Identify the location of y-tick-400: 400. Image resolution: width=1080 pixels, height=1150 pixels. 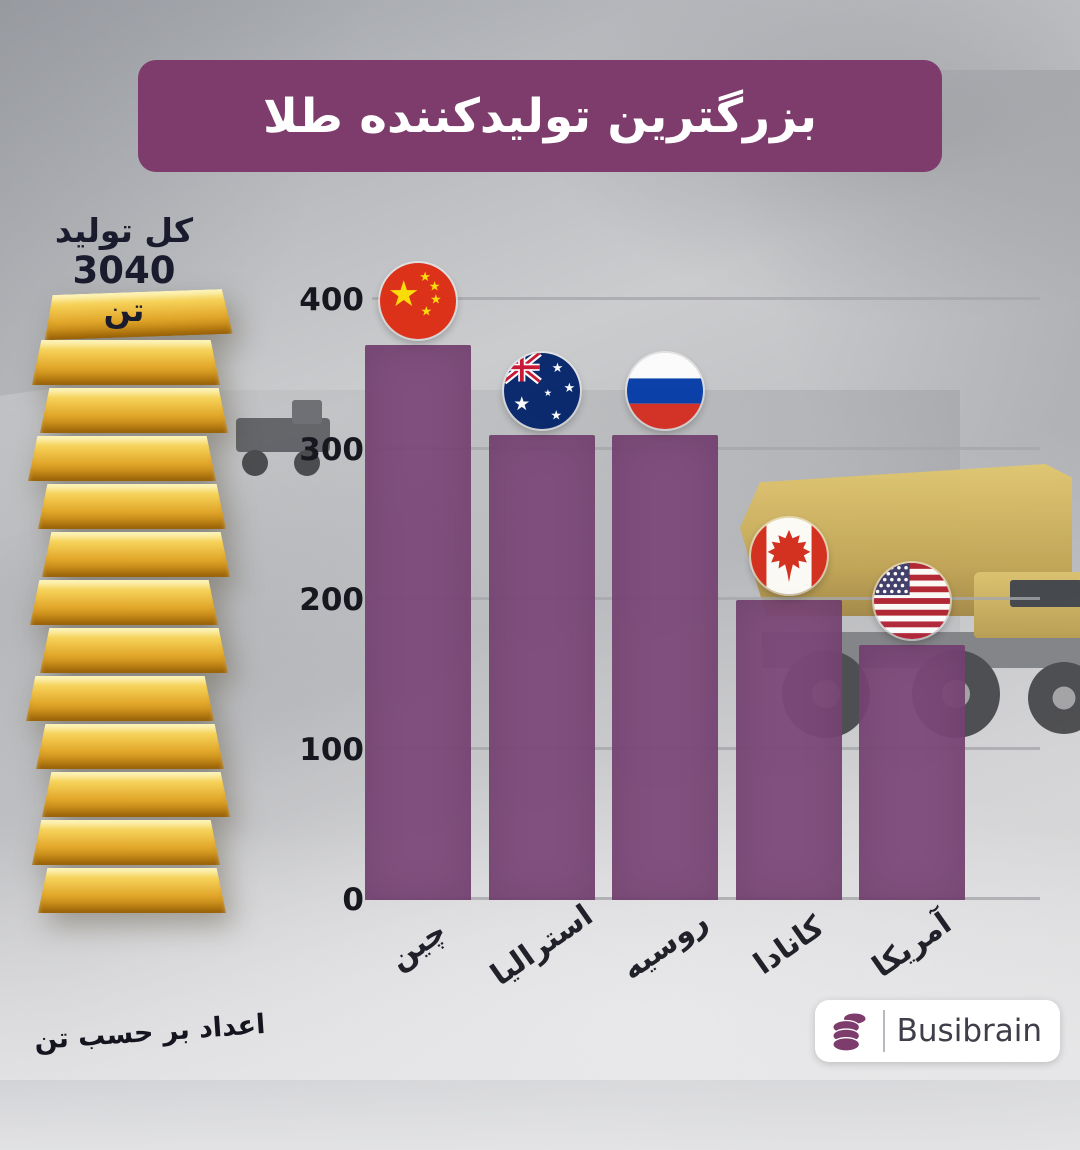
(331, 300).